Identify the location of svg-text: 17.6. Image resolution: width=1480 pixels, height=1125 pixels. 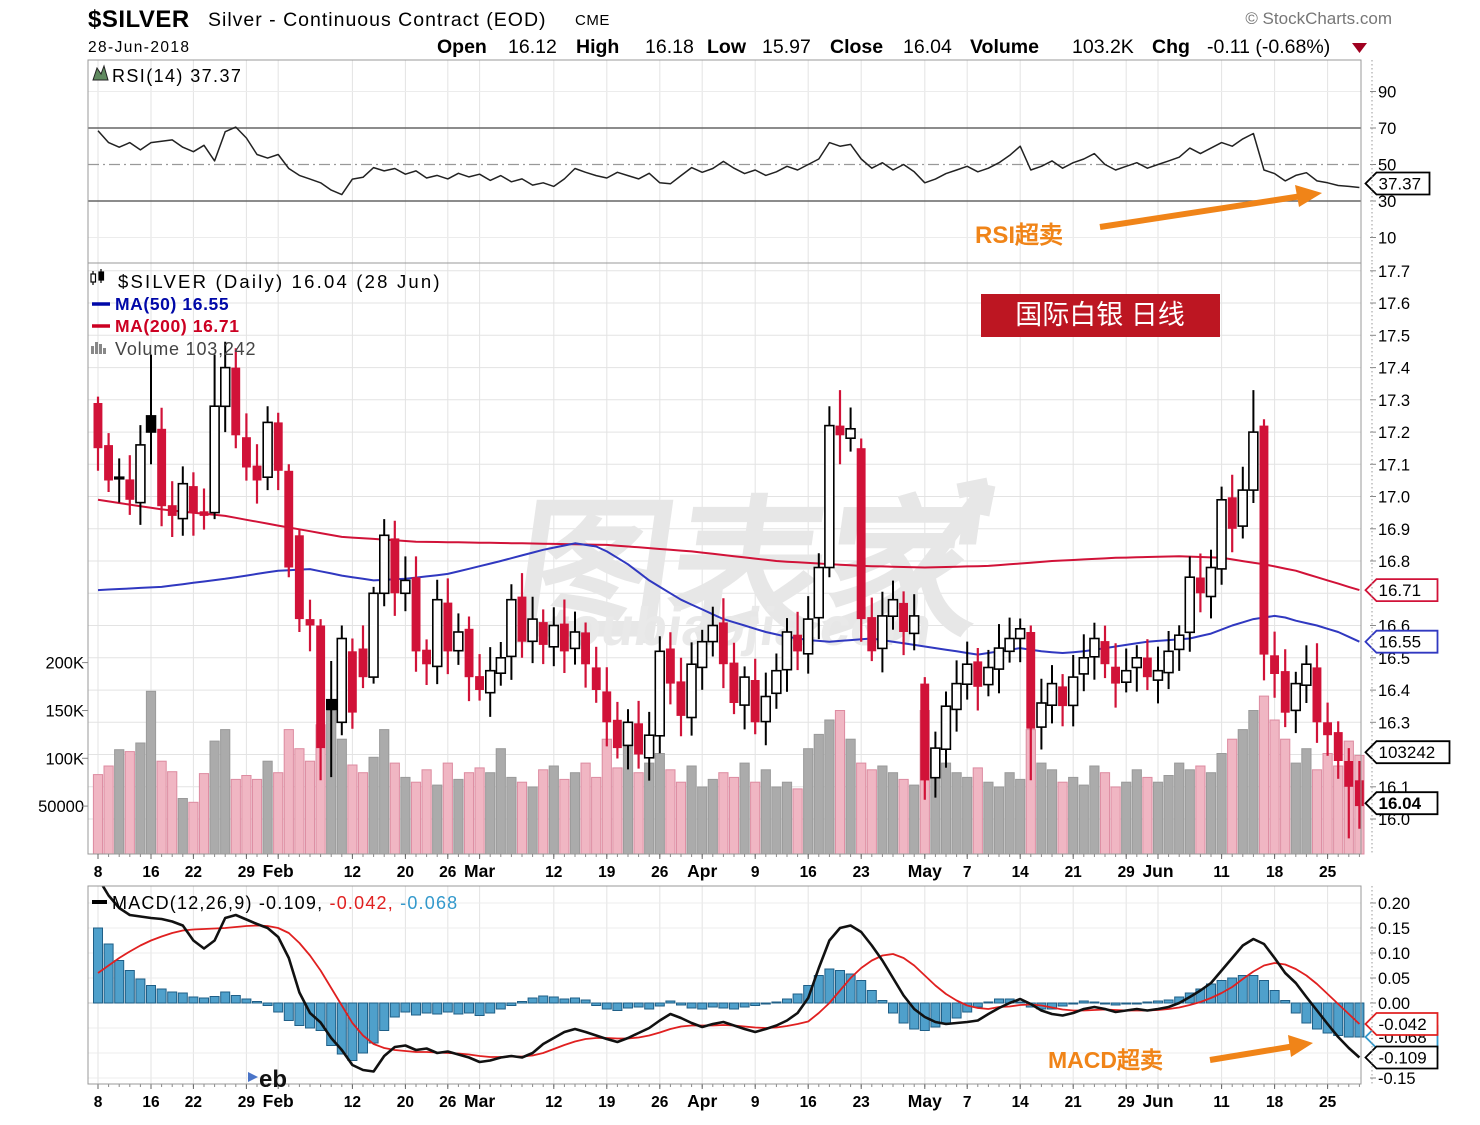
(1394, 304).